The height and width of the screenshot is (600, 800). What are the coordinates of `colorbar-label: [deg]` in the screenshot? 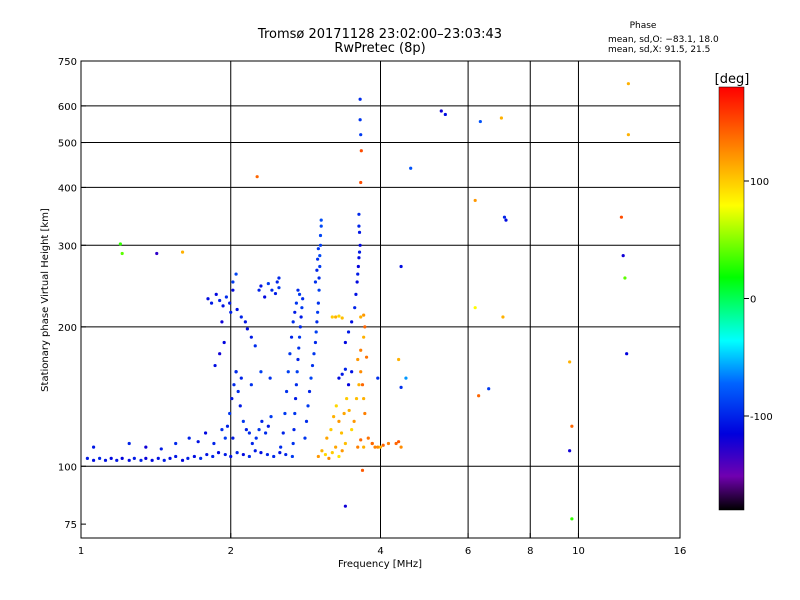 It's located at (732, 79).